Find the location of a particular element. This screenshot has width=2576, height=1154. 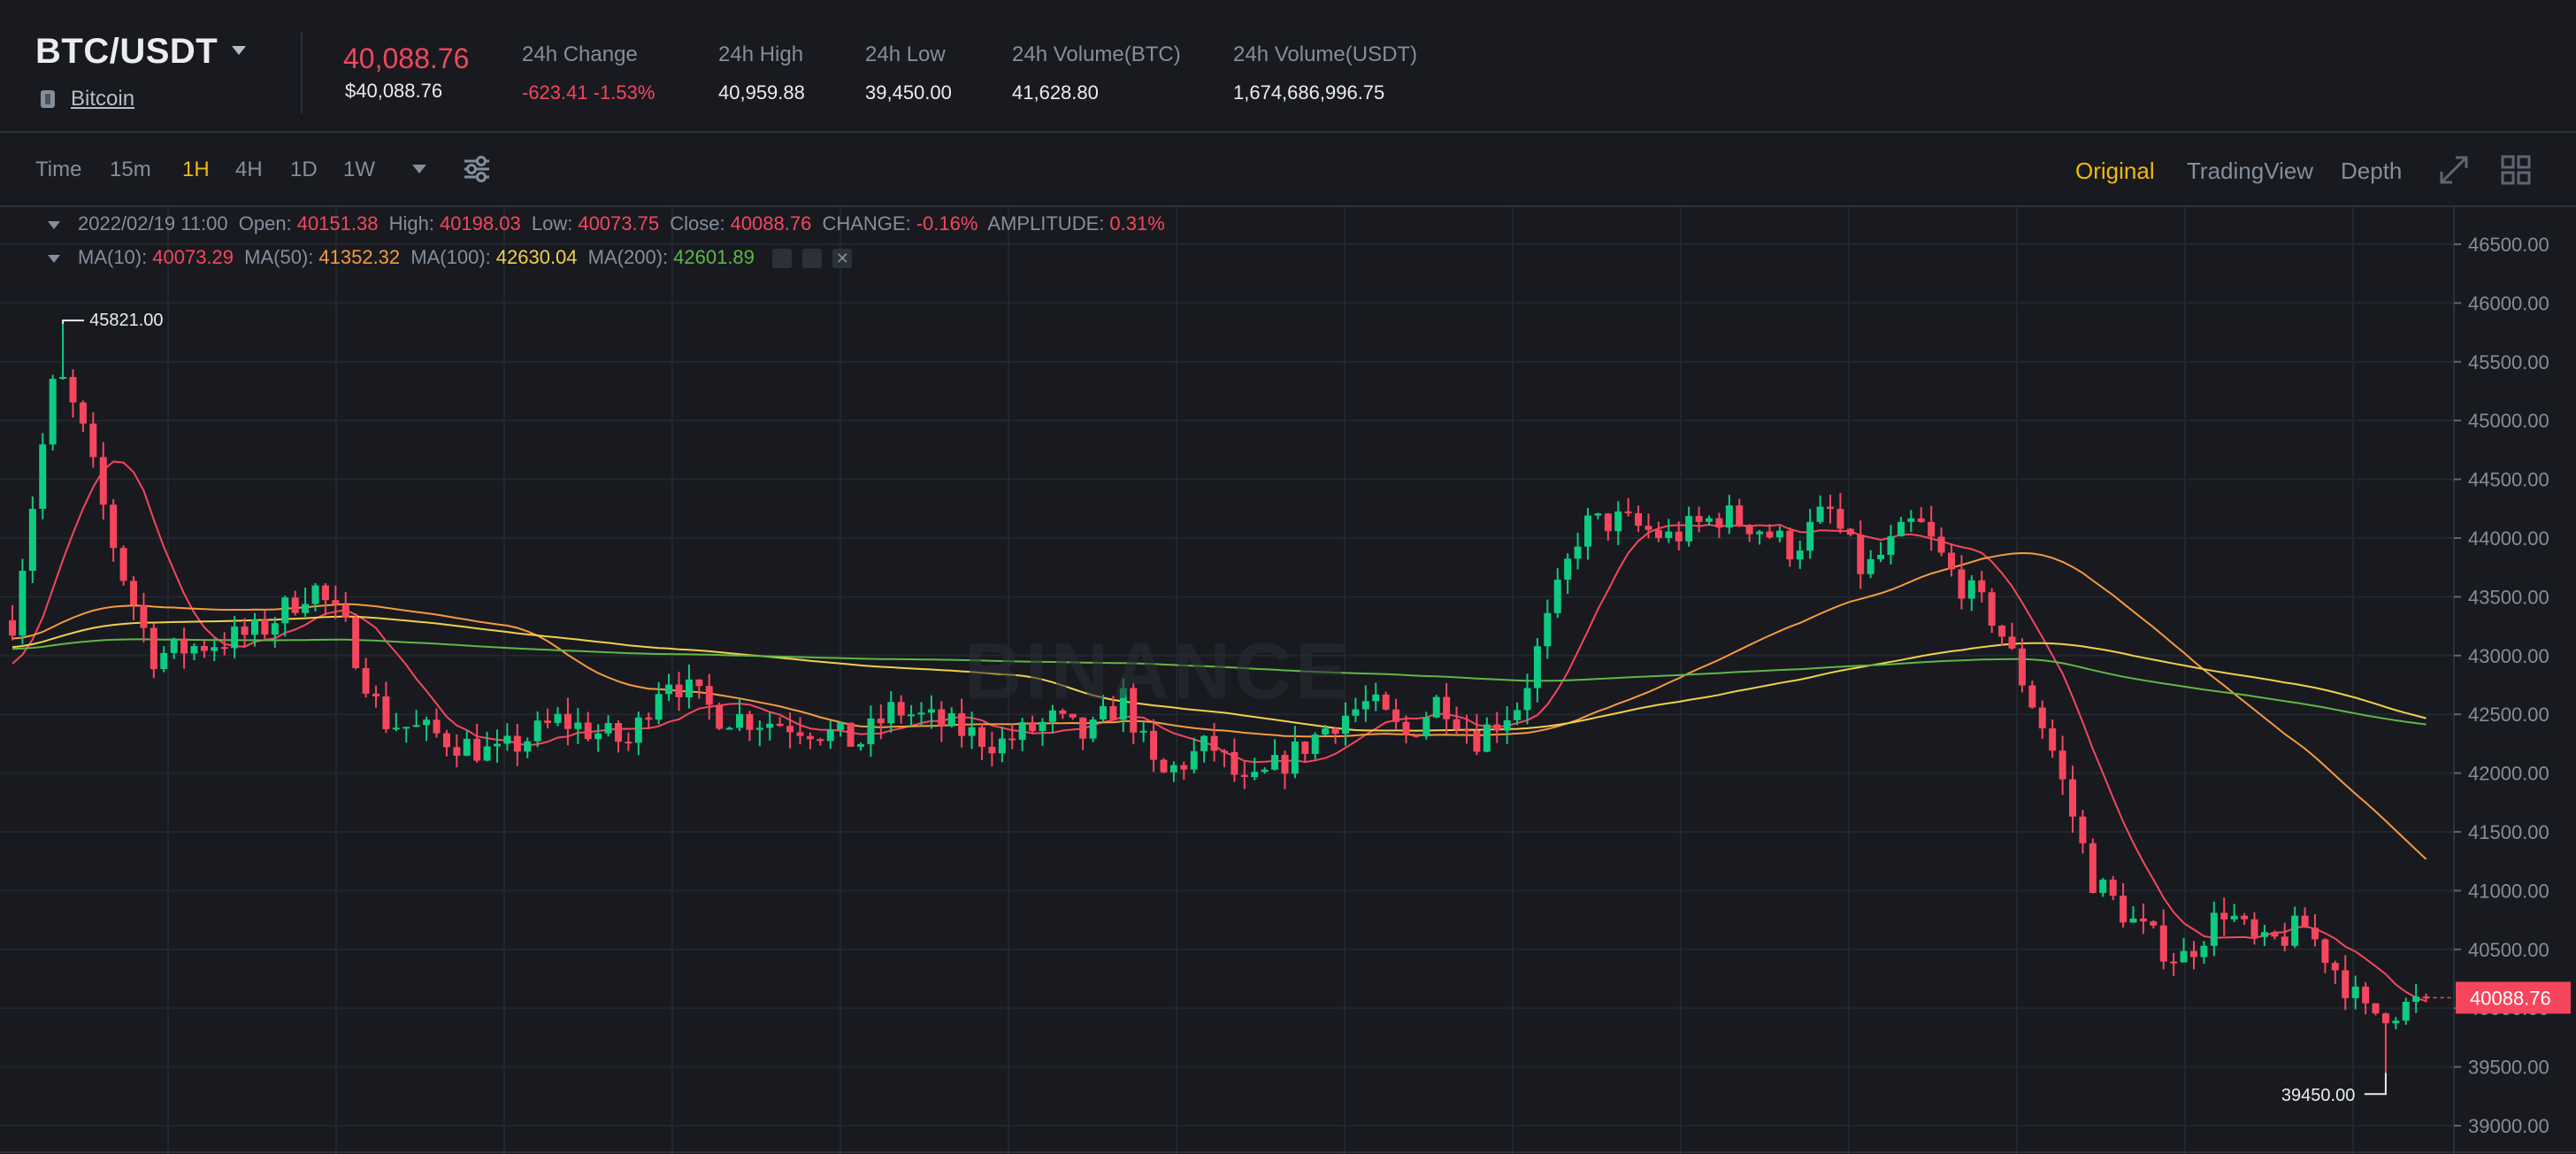

timeframe-1d: 1D is located at coordinates (304, 169).